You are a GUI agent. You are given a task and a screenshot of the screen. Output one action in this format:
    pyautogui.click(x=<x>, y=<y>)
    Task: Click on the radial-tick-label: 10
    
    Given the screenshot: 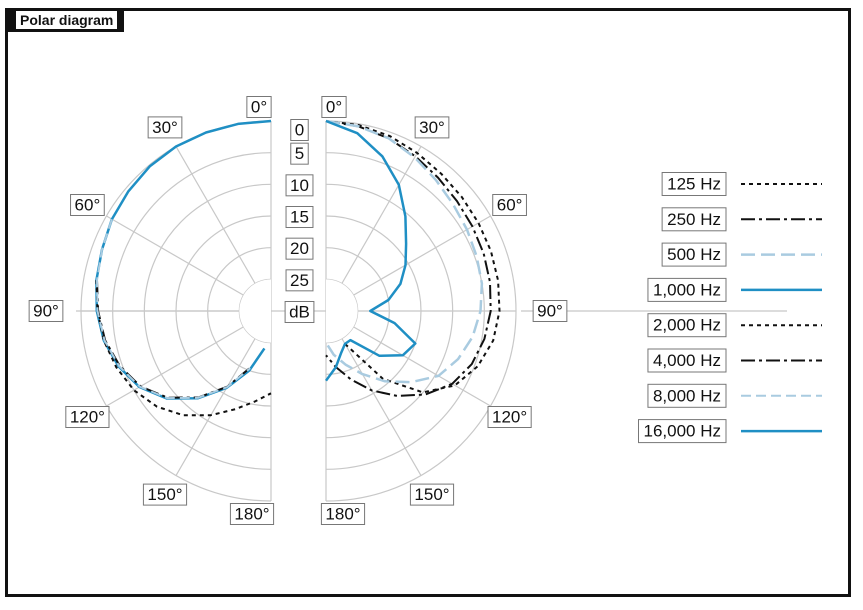 What is the action you would take?
    pyautogui.click(x=299, y=185)
    